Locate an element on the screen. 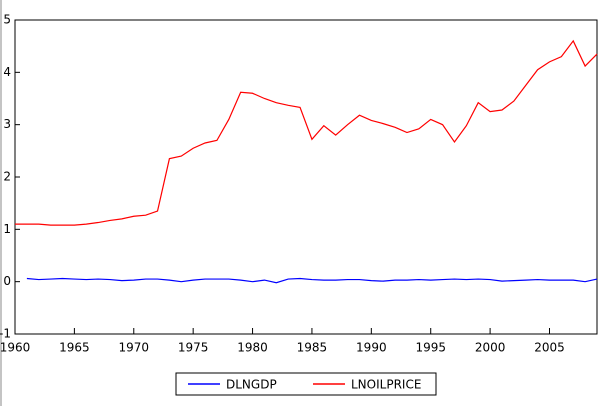 Image resolution: width=599 pixels, height=406 pixels. x-tick-label: 1960 is located at coordinates (15, 348).